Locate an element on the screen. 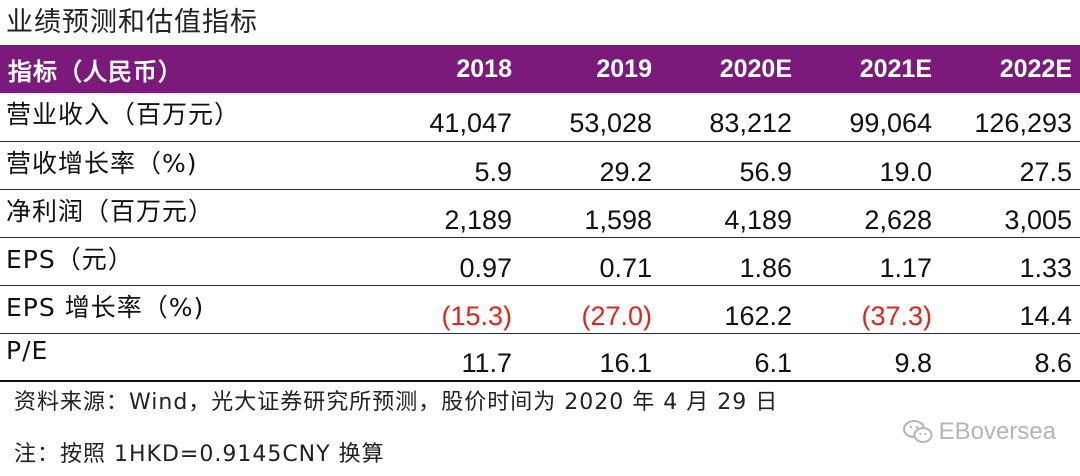  header-2018: 2018 is located at coordinates (484, 68).